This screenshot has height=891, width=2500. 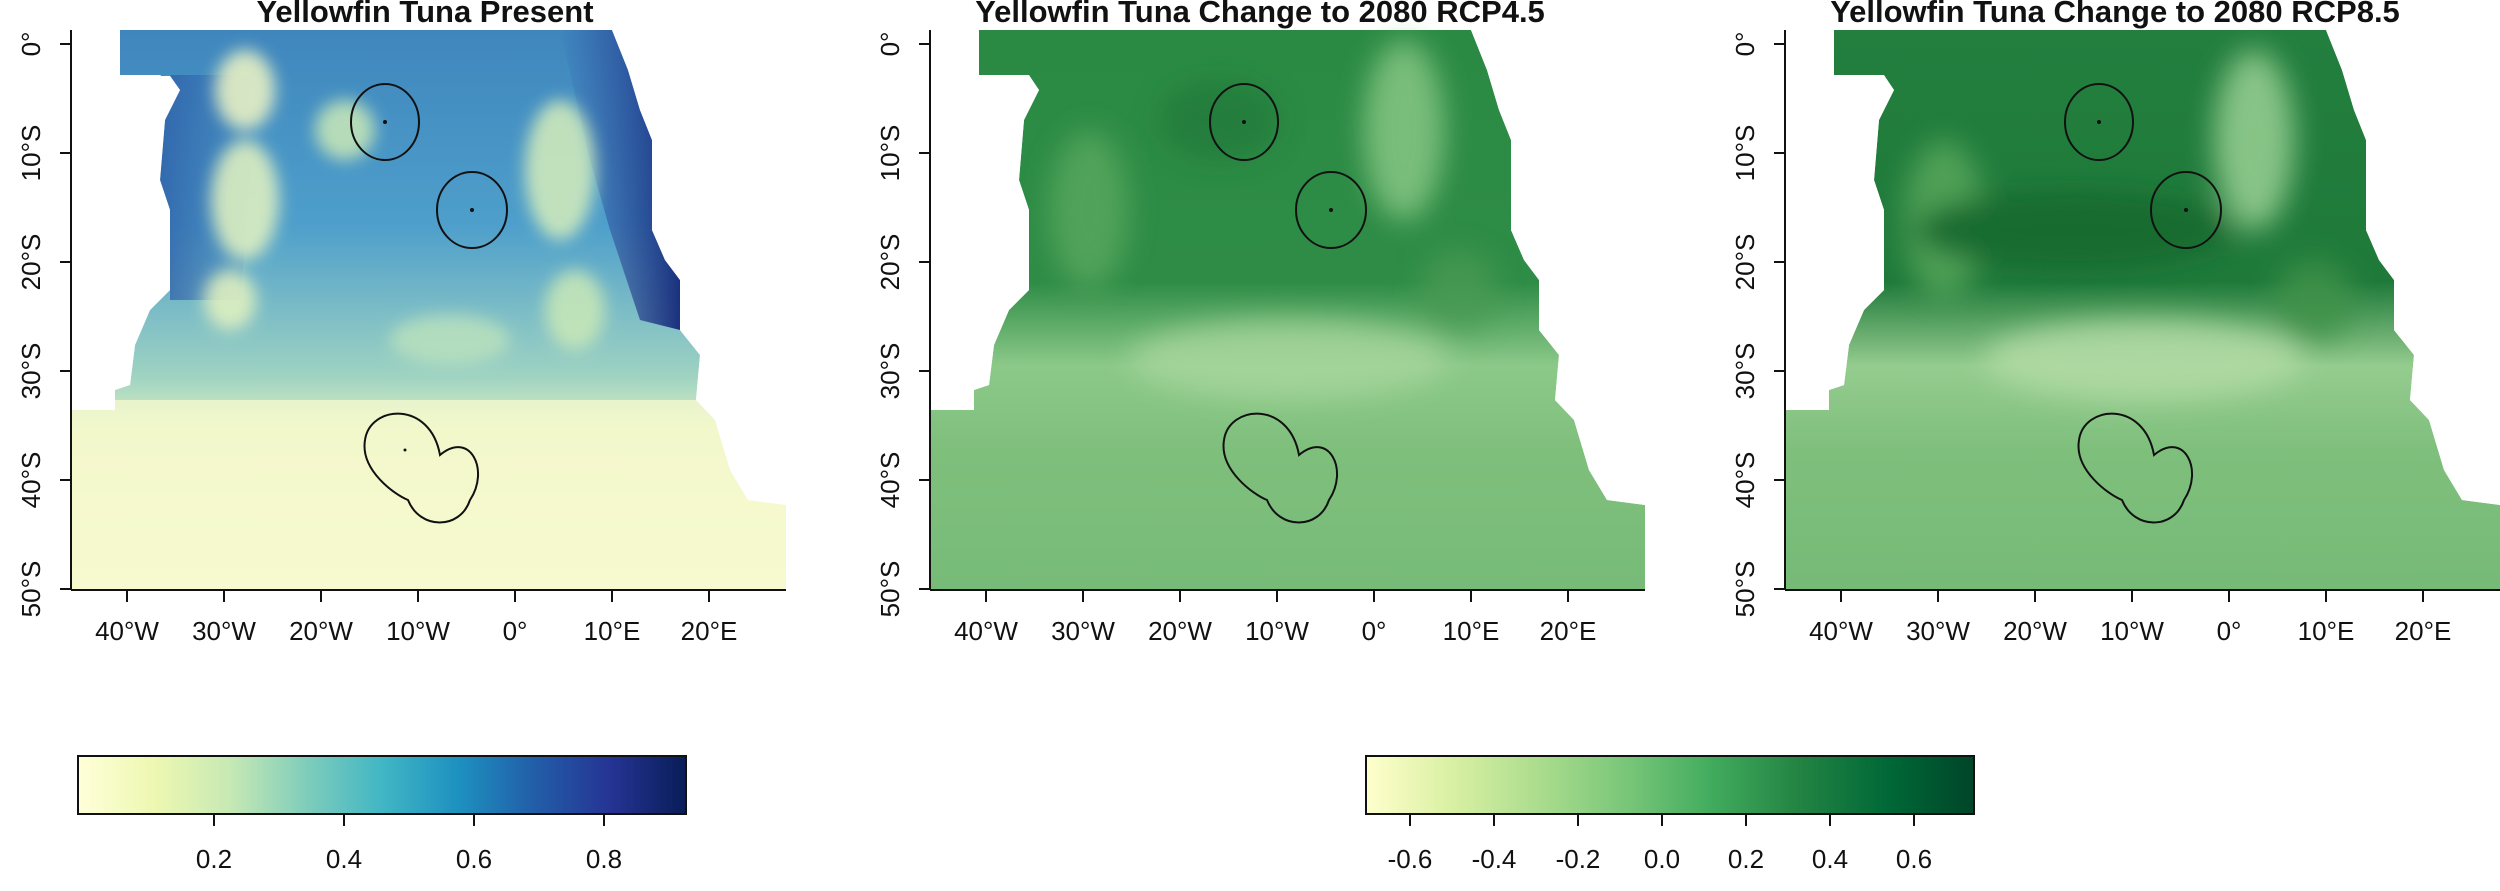 What do you see at coordinates (604, 859) in the screenshot?
I see `colorbar-tick-label: 0.8` at bounding box center [604, 859].